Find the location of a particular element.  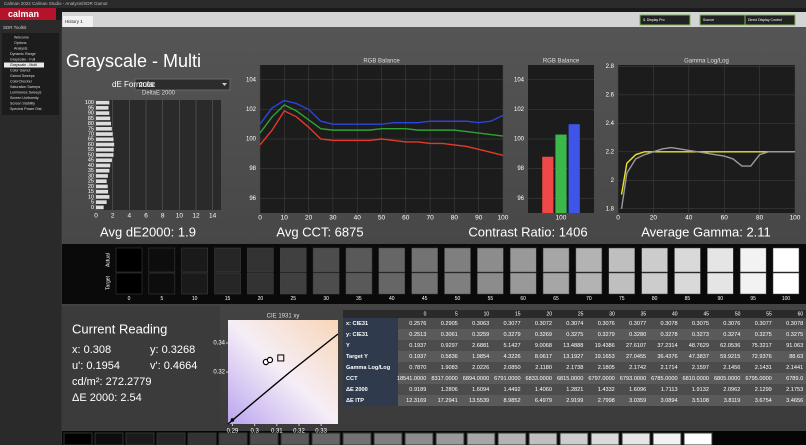

y-tick-label: 98 is located at coordinates (252, 169).